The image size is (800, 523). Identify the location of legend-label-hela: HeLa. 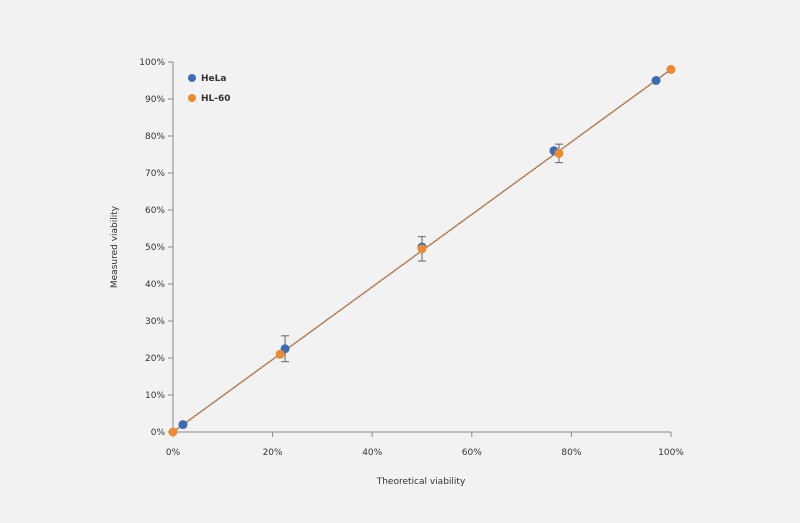
(213, 79).